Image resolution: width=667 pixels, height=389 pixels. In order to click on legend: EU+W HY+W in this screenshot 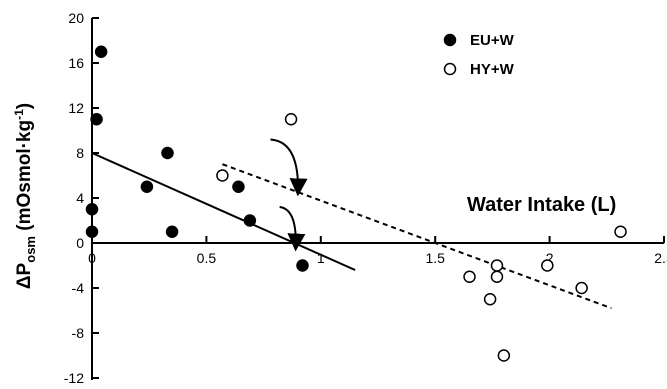, I will do `click(479, 55)`.